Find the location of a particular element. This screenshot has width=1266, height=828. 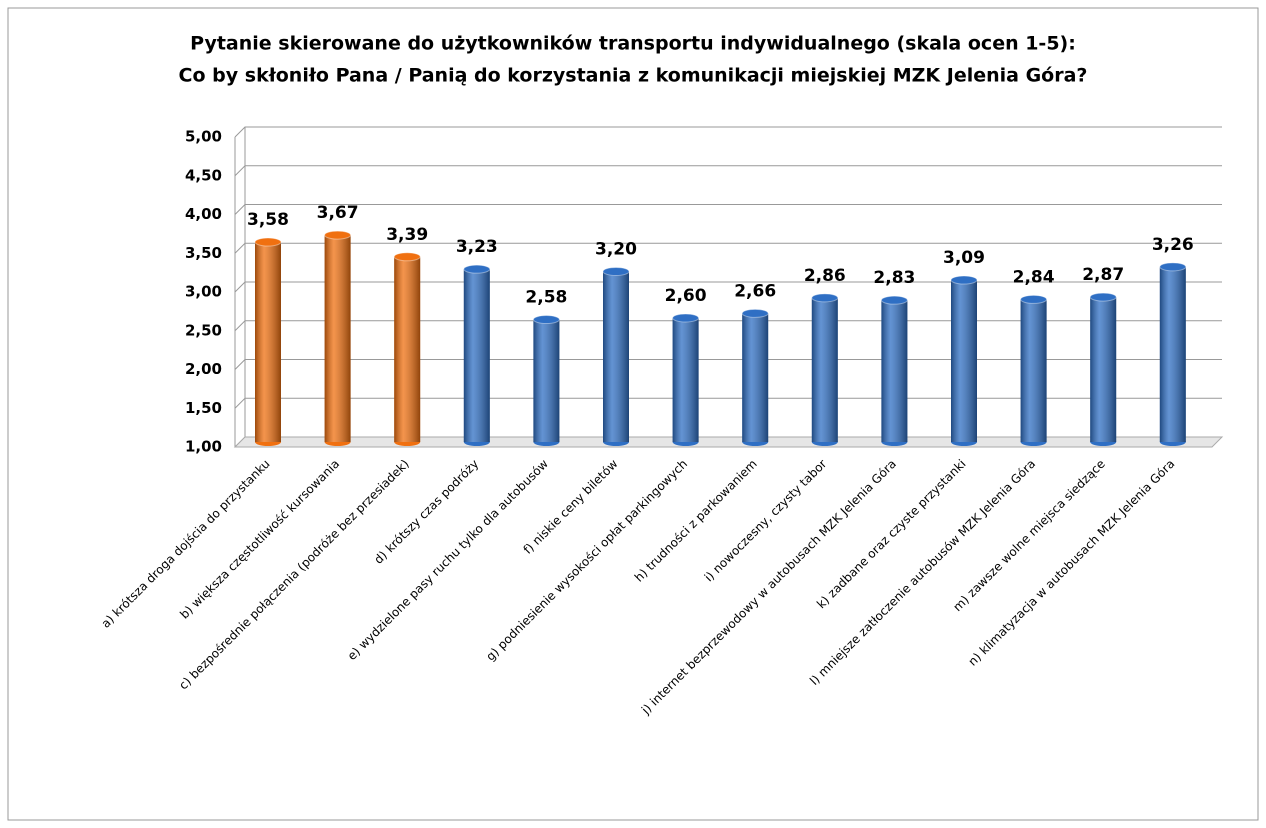

value-label: 2,87 is located at coordinates (1103, 275).